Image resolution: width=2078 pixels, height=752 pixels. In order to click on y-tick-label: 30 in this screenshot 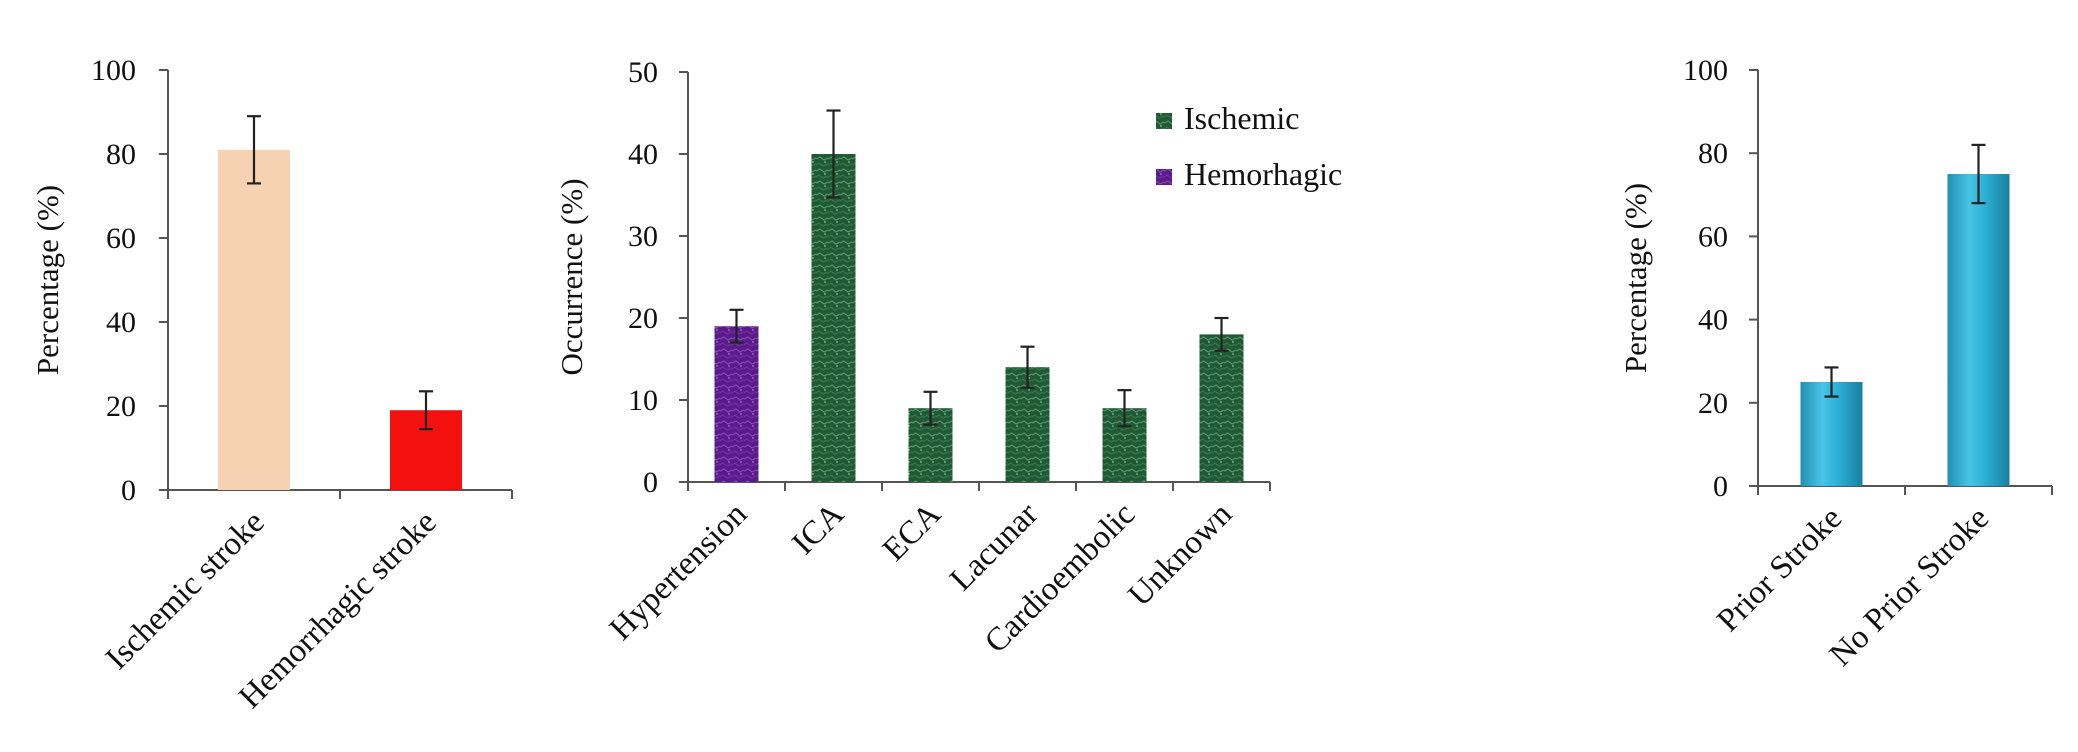, I will do `click(643, 236)`.